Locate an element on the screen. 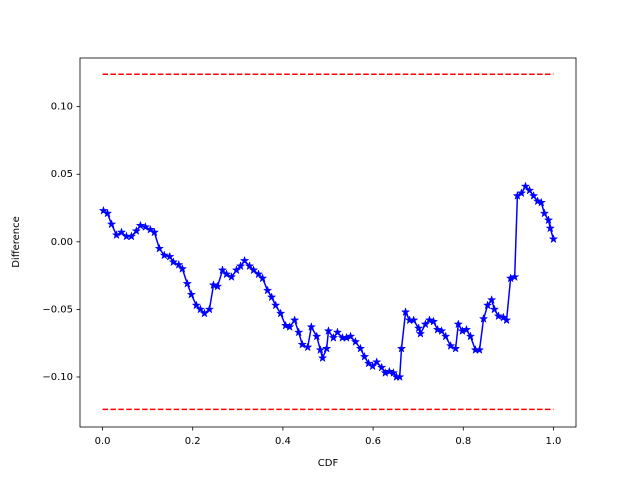  x-tick-label: 0.2 is located at coordinates (193, 441).